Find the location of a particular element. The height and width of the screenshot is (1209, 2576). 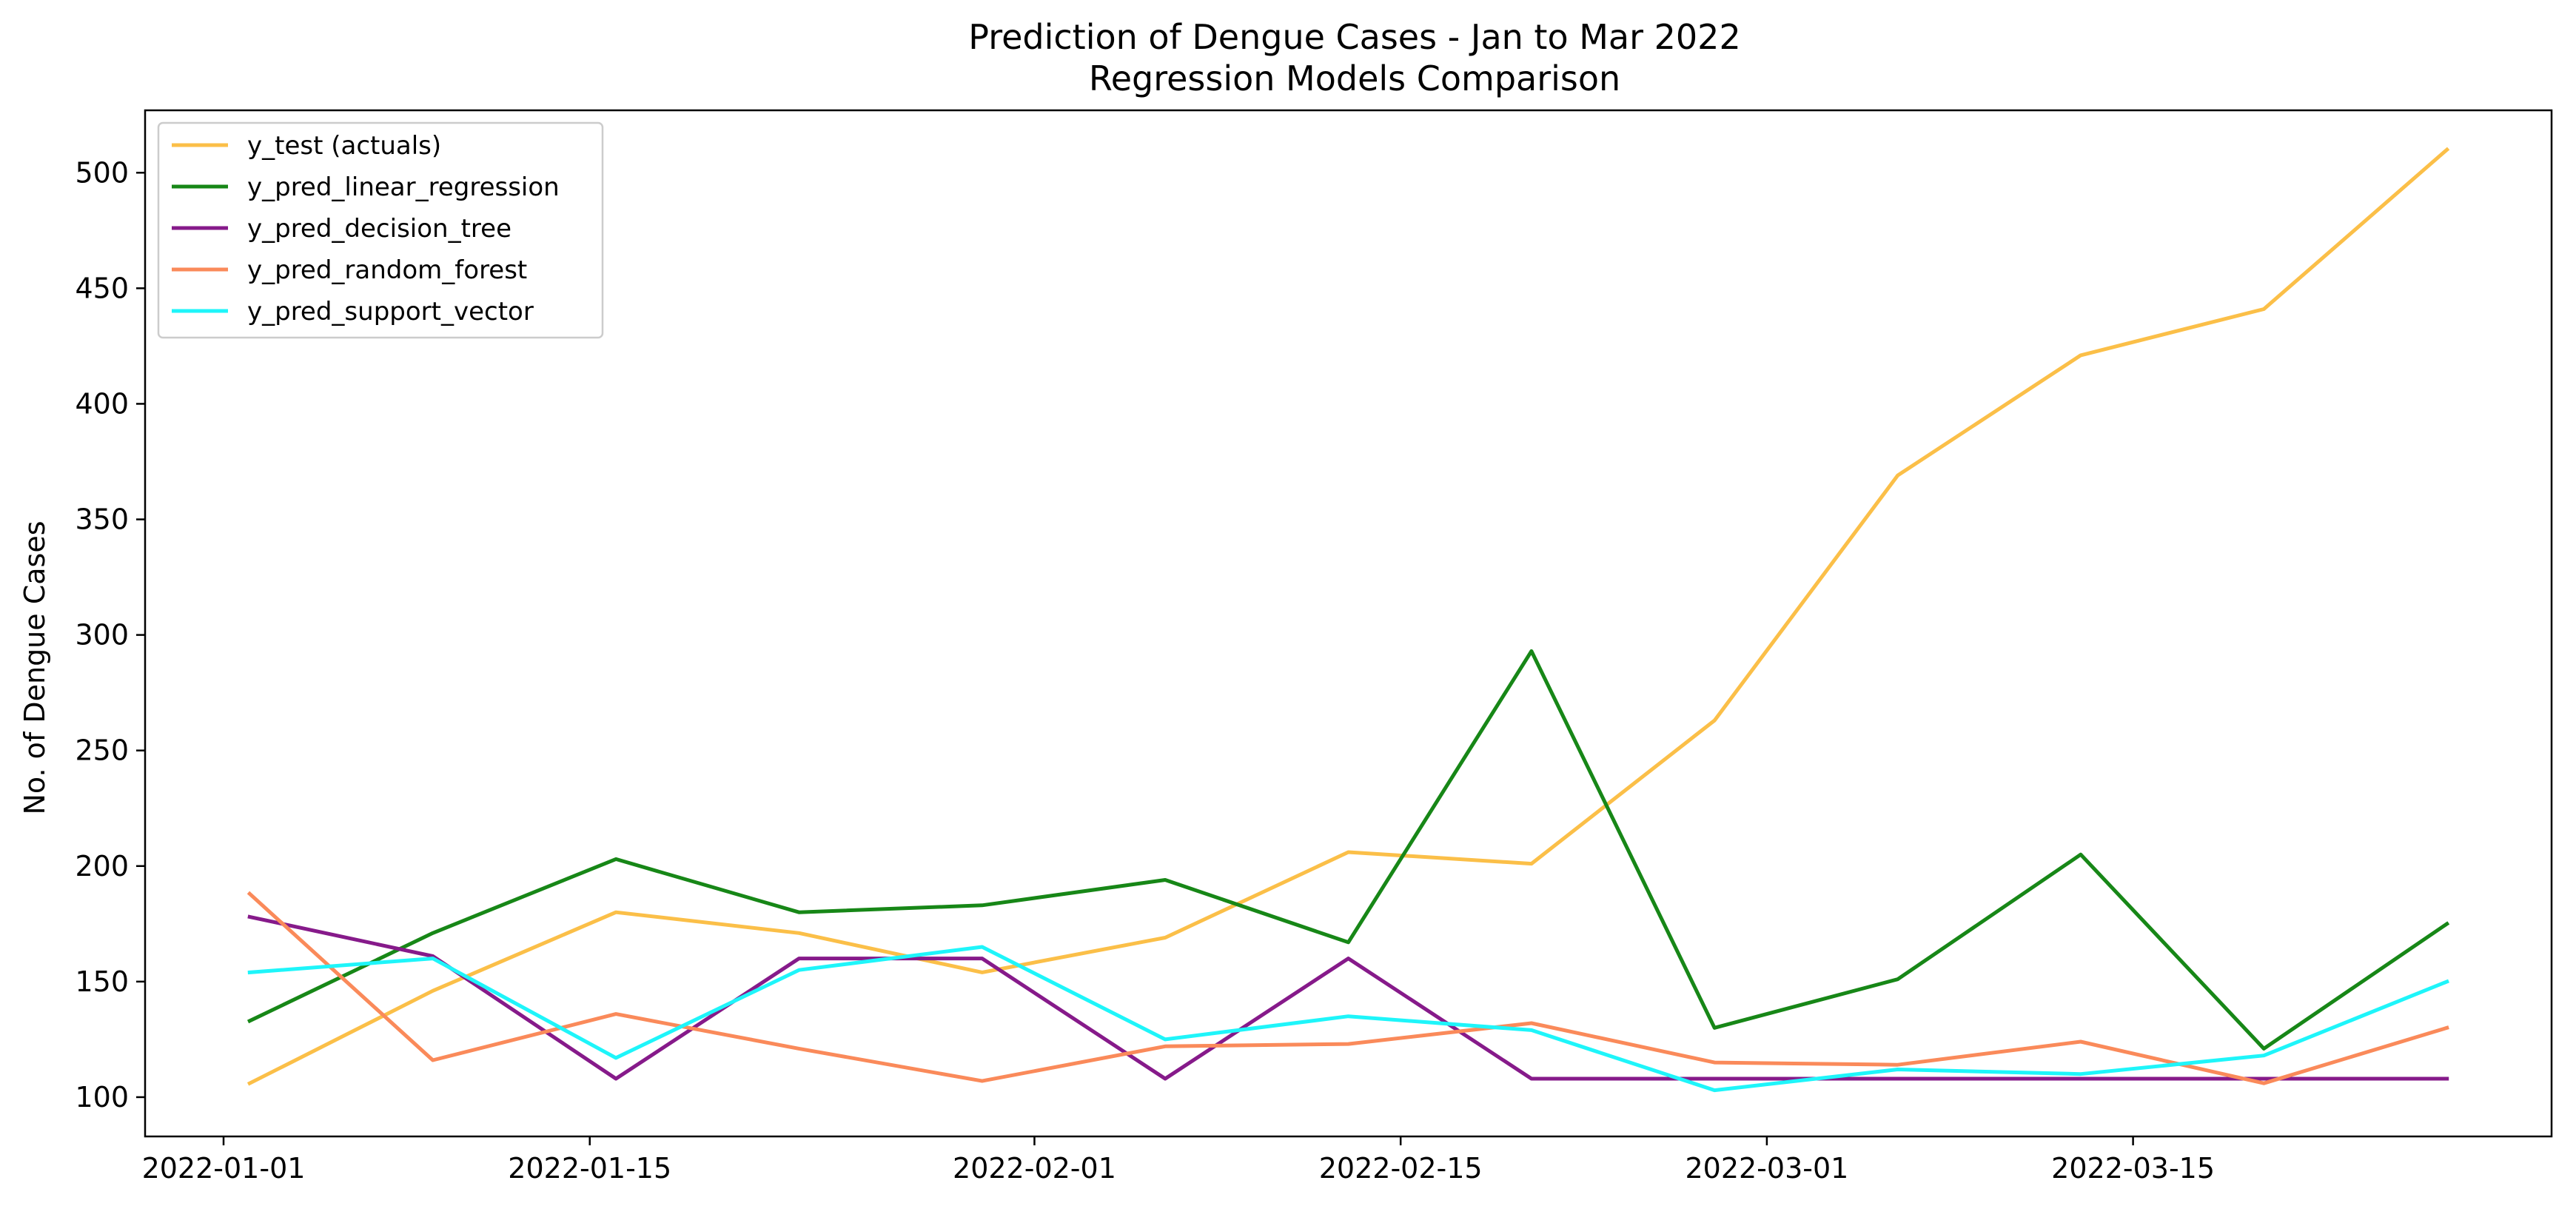

x-tick-label: 2022-02-15 is located at coordinates (1401, 1168).